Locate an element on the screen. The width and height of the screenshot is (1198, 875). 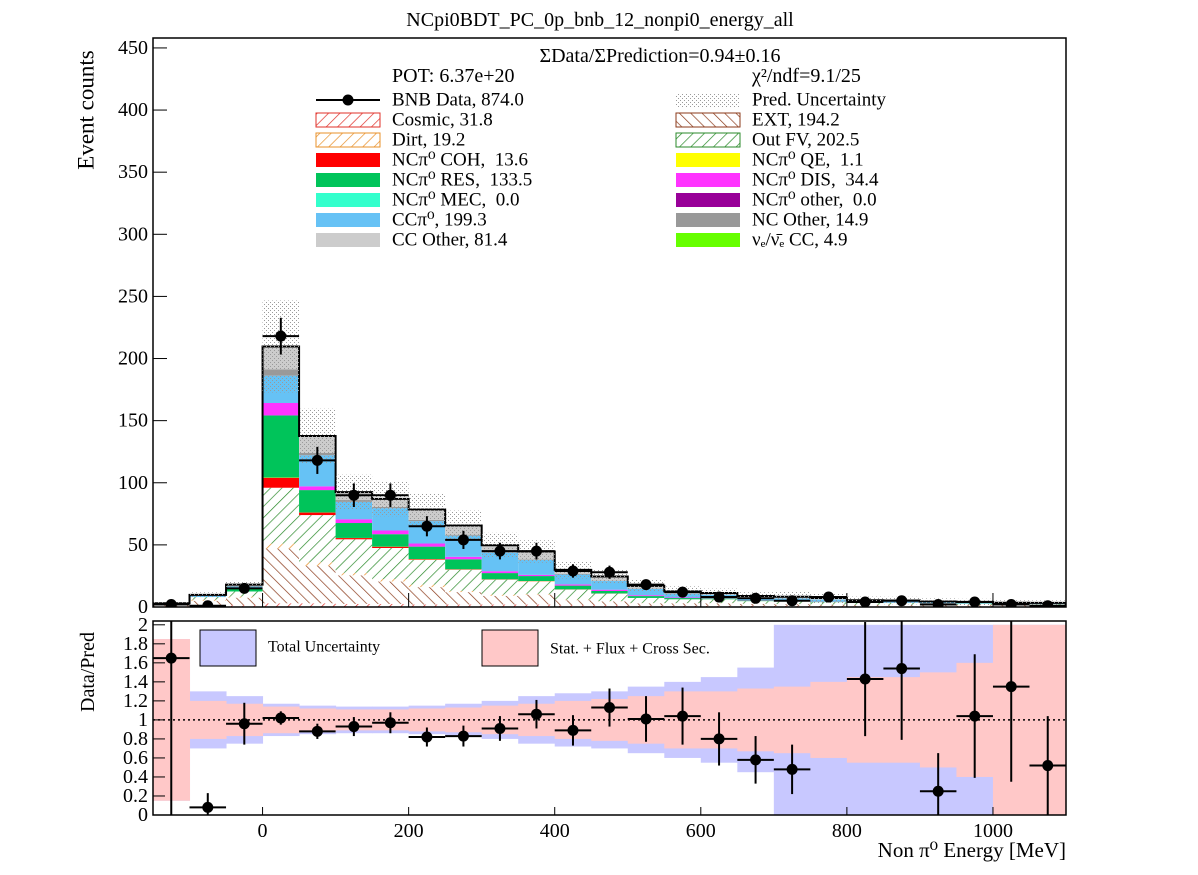
legend-label: Pred. Uncertainty is located at coordinates (819, 100).